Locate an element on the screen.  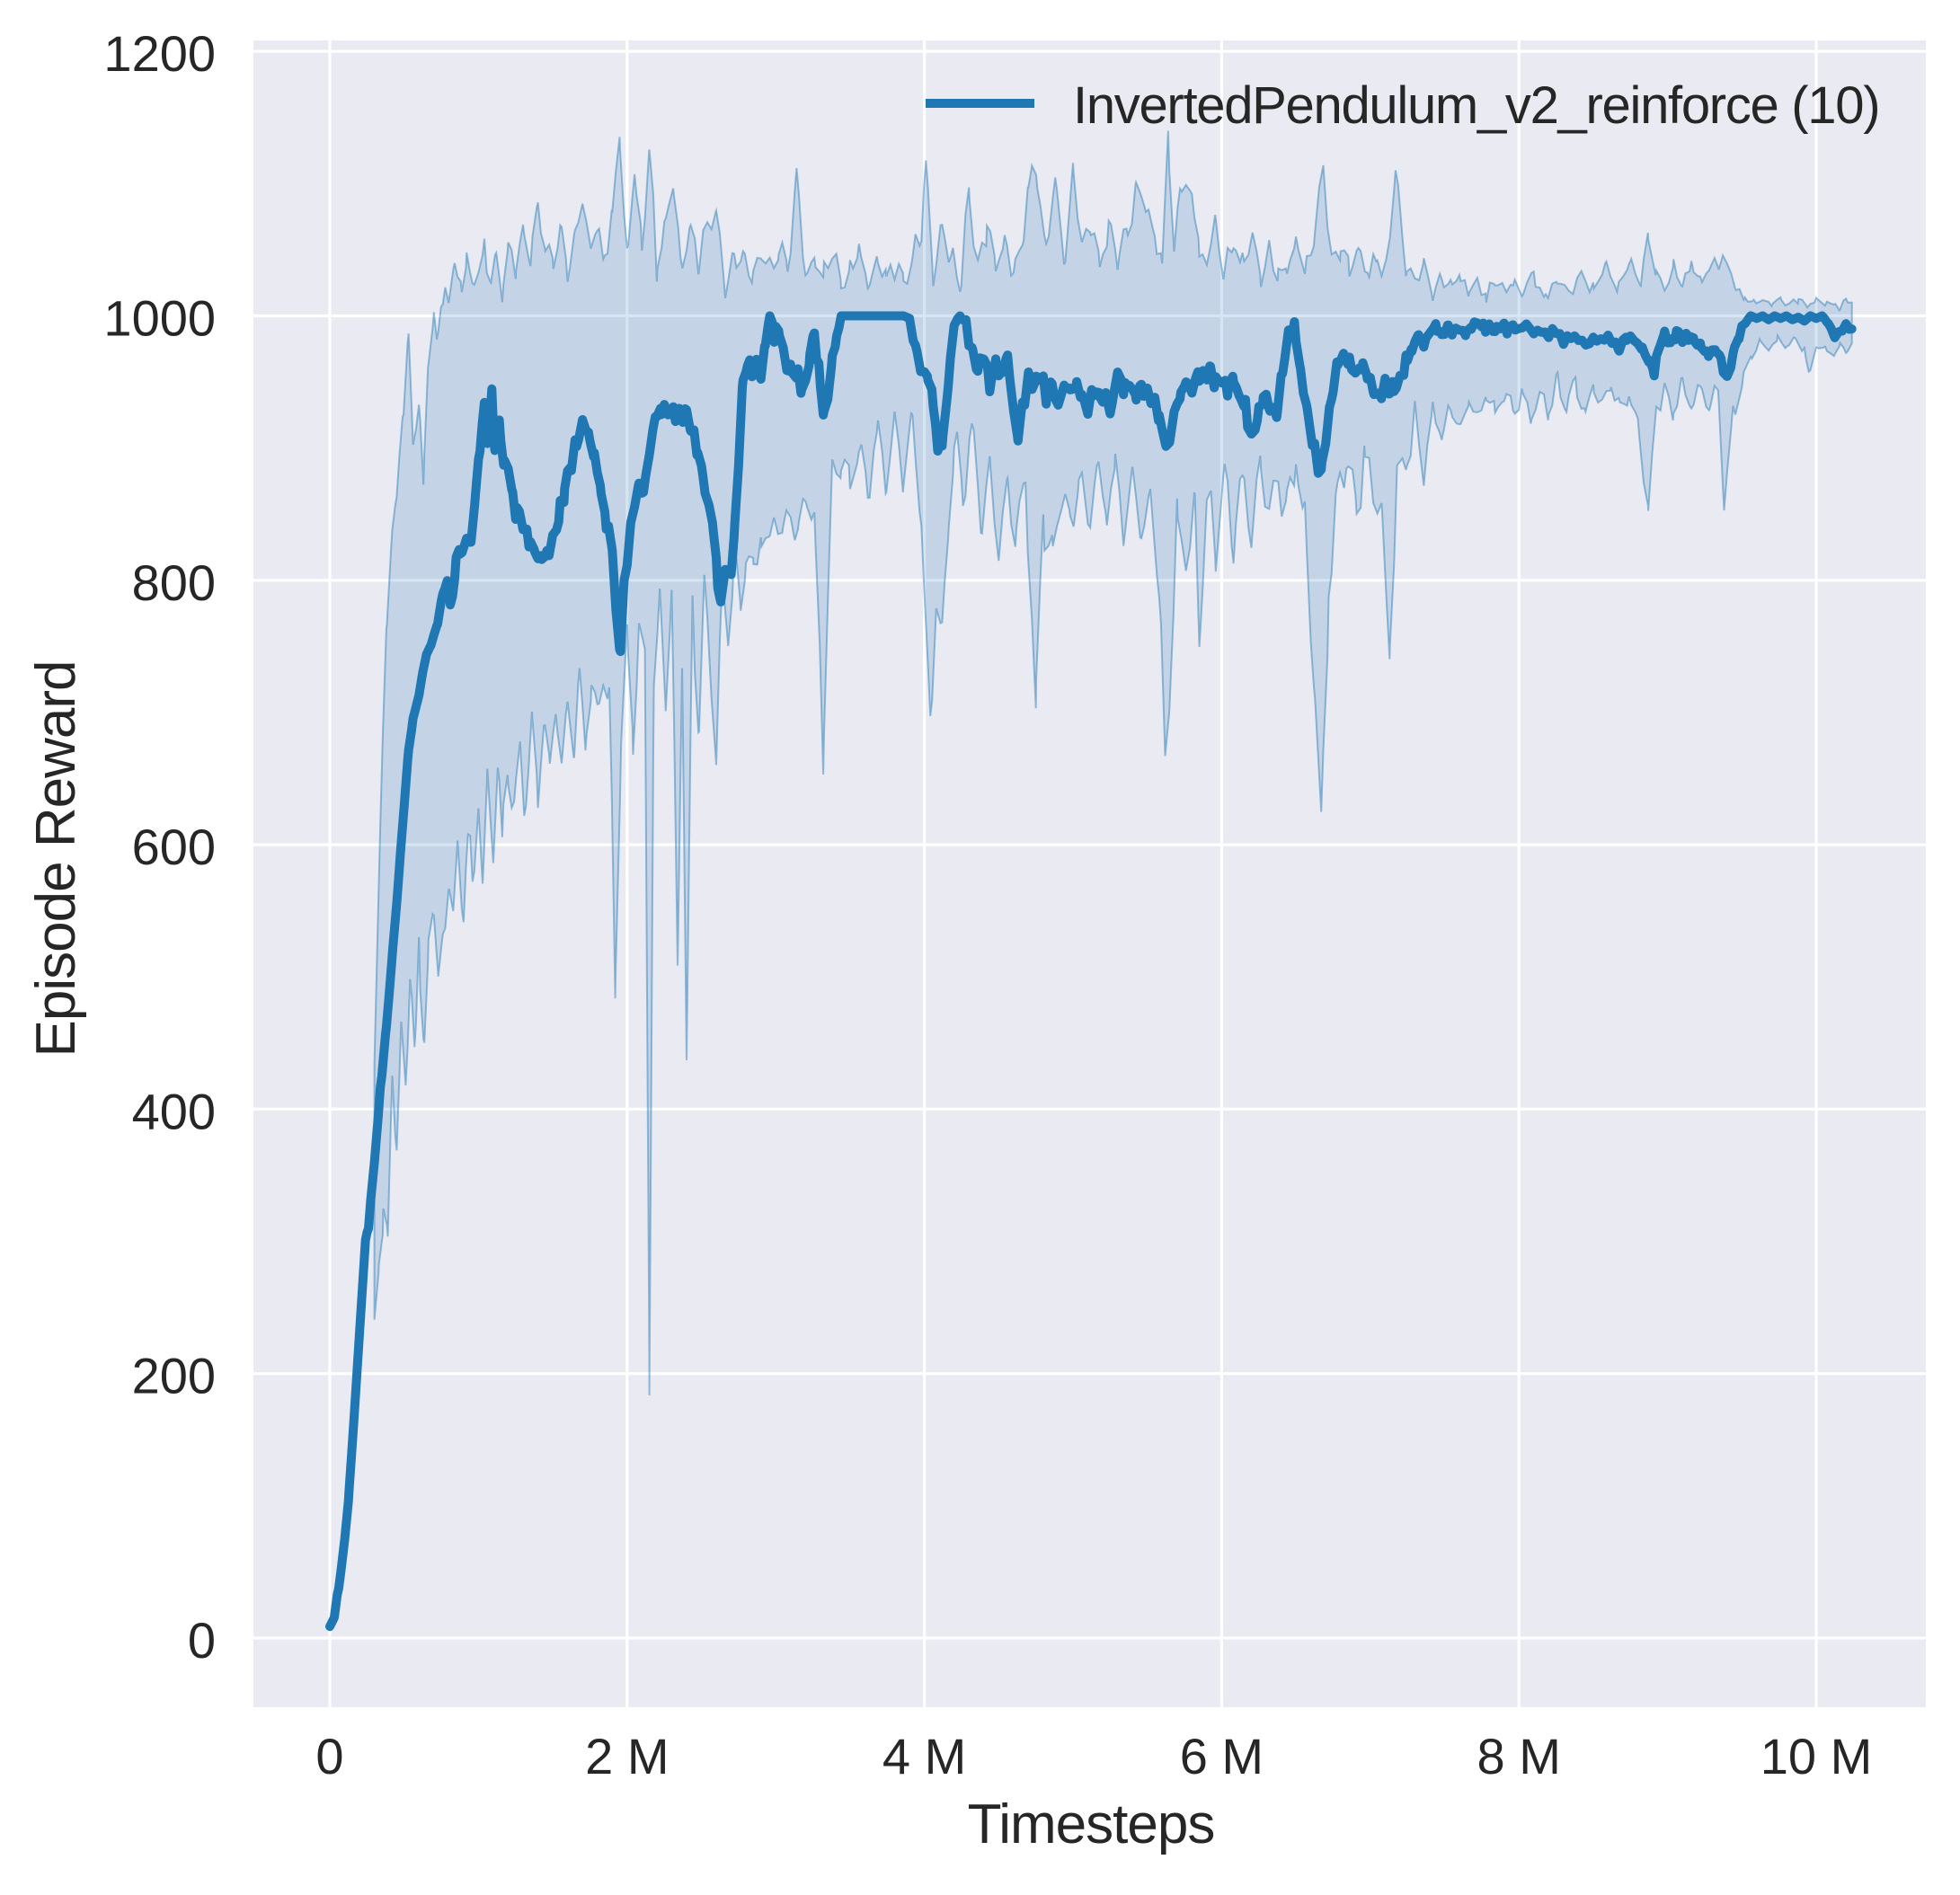
svg-text: 600 is located at coordinates (174, 847).